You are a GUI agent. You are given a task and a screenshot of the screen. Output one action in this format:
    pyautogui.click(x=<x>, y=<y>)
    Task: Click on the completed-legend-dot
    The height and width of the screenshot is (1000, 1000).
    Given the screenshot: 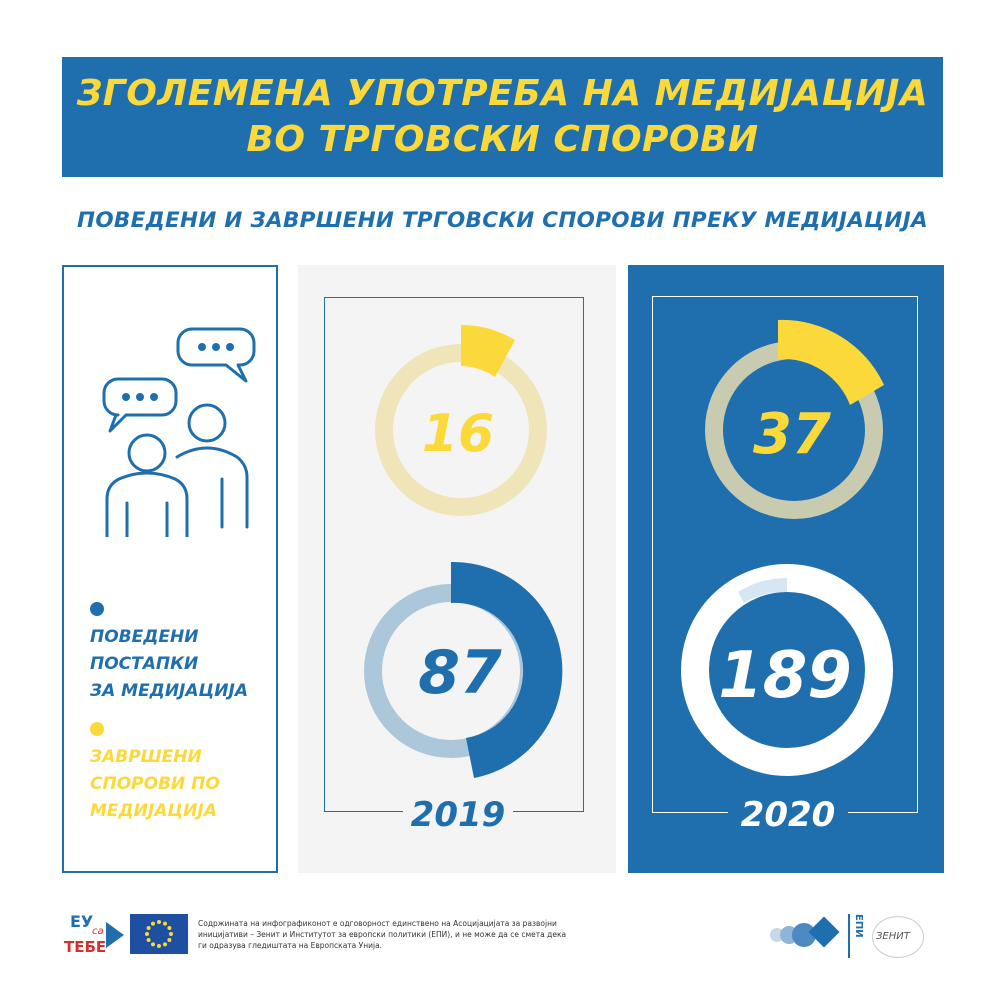 What is the action you would take?
    pyautogui.click(x=97, y=729)
    